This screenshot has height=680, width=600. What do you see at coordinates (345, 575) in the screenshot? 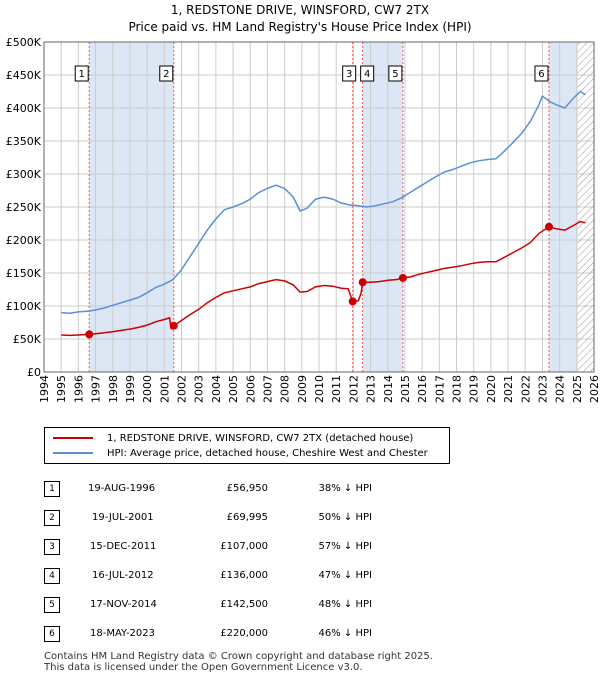
I see `sale-hpi-diff: 47% ↓ HPI` at bounding box center [345, 575].